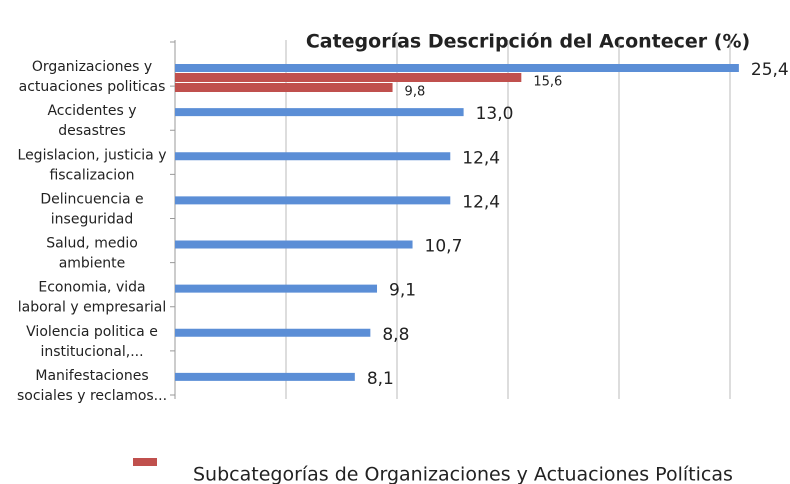 The width and height of the screenshot is (790, 484). What do you see at coordinates (380, 379) in the screenshot?
I see `value-label: 8,1` at bounding box center [380, 379].